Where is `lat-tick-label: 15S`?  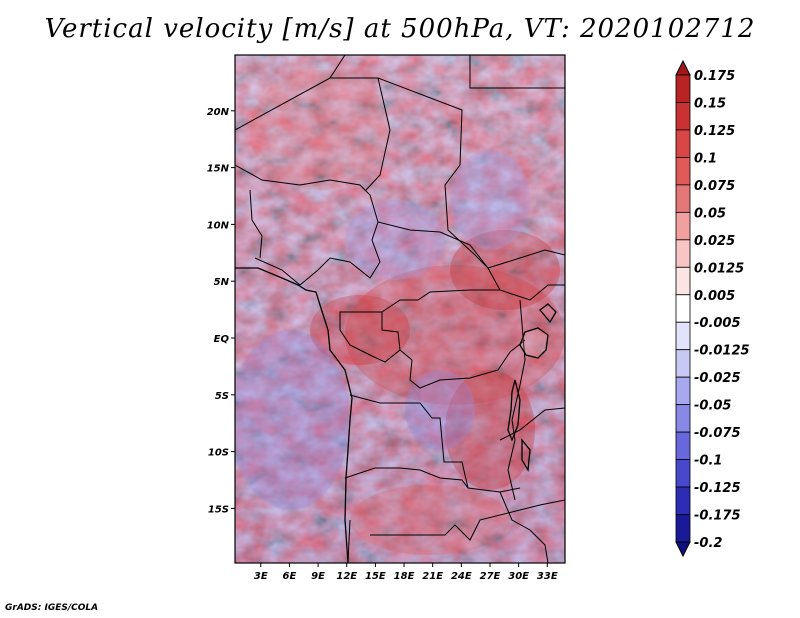 lat-tick-label: 15S is located at coordinates (218, 509).